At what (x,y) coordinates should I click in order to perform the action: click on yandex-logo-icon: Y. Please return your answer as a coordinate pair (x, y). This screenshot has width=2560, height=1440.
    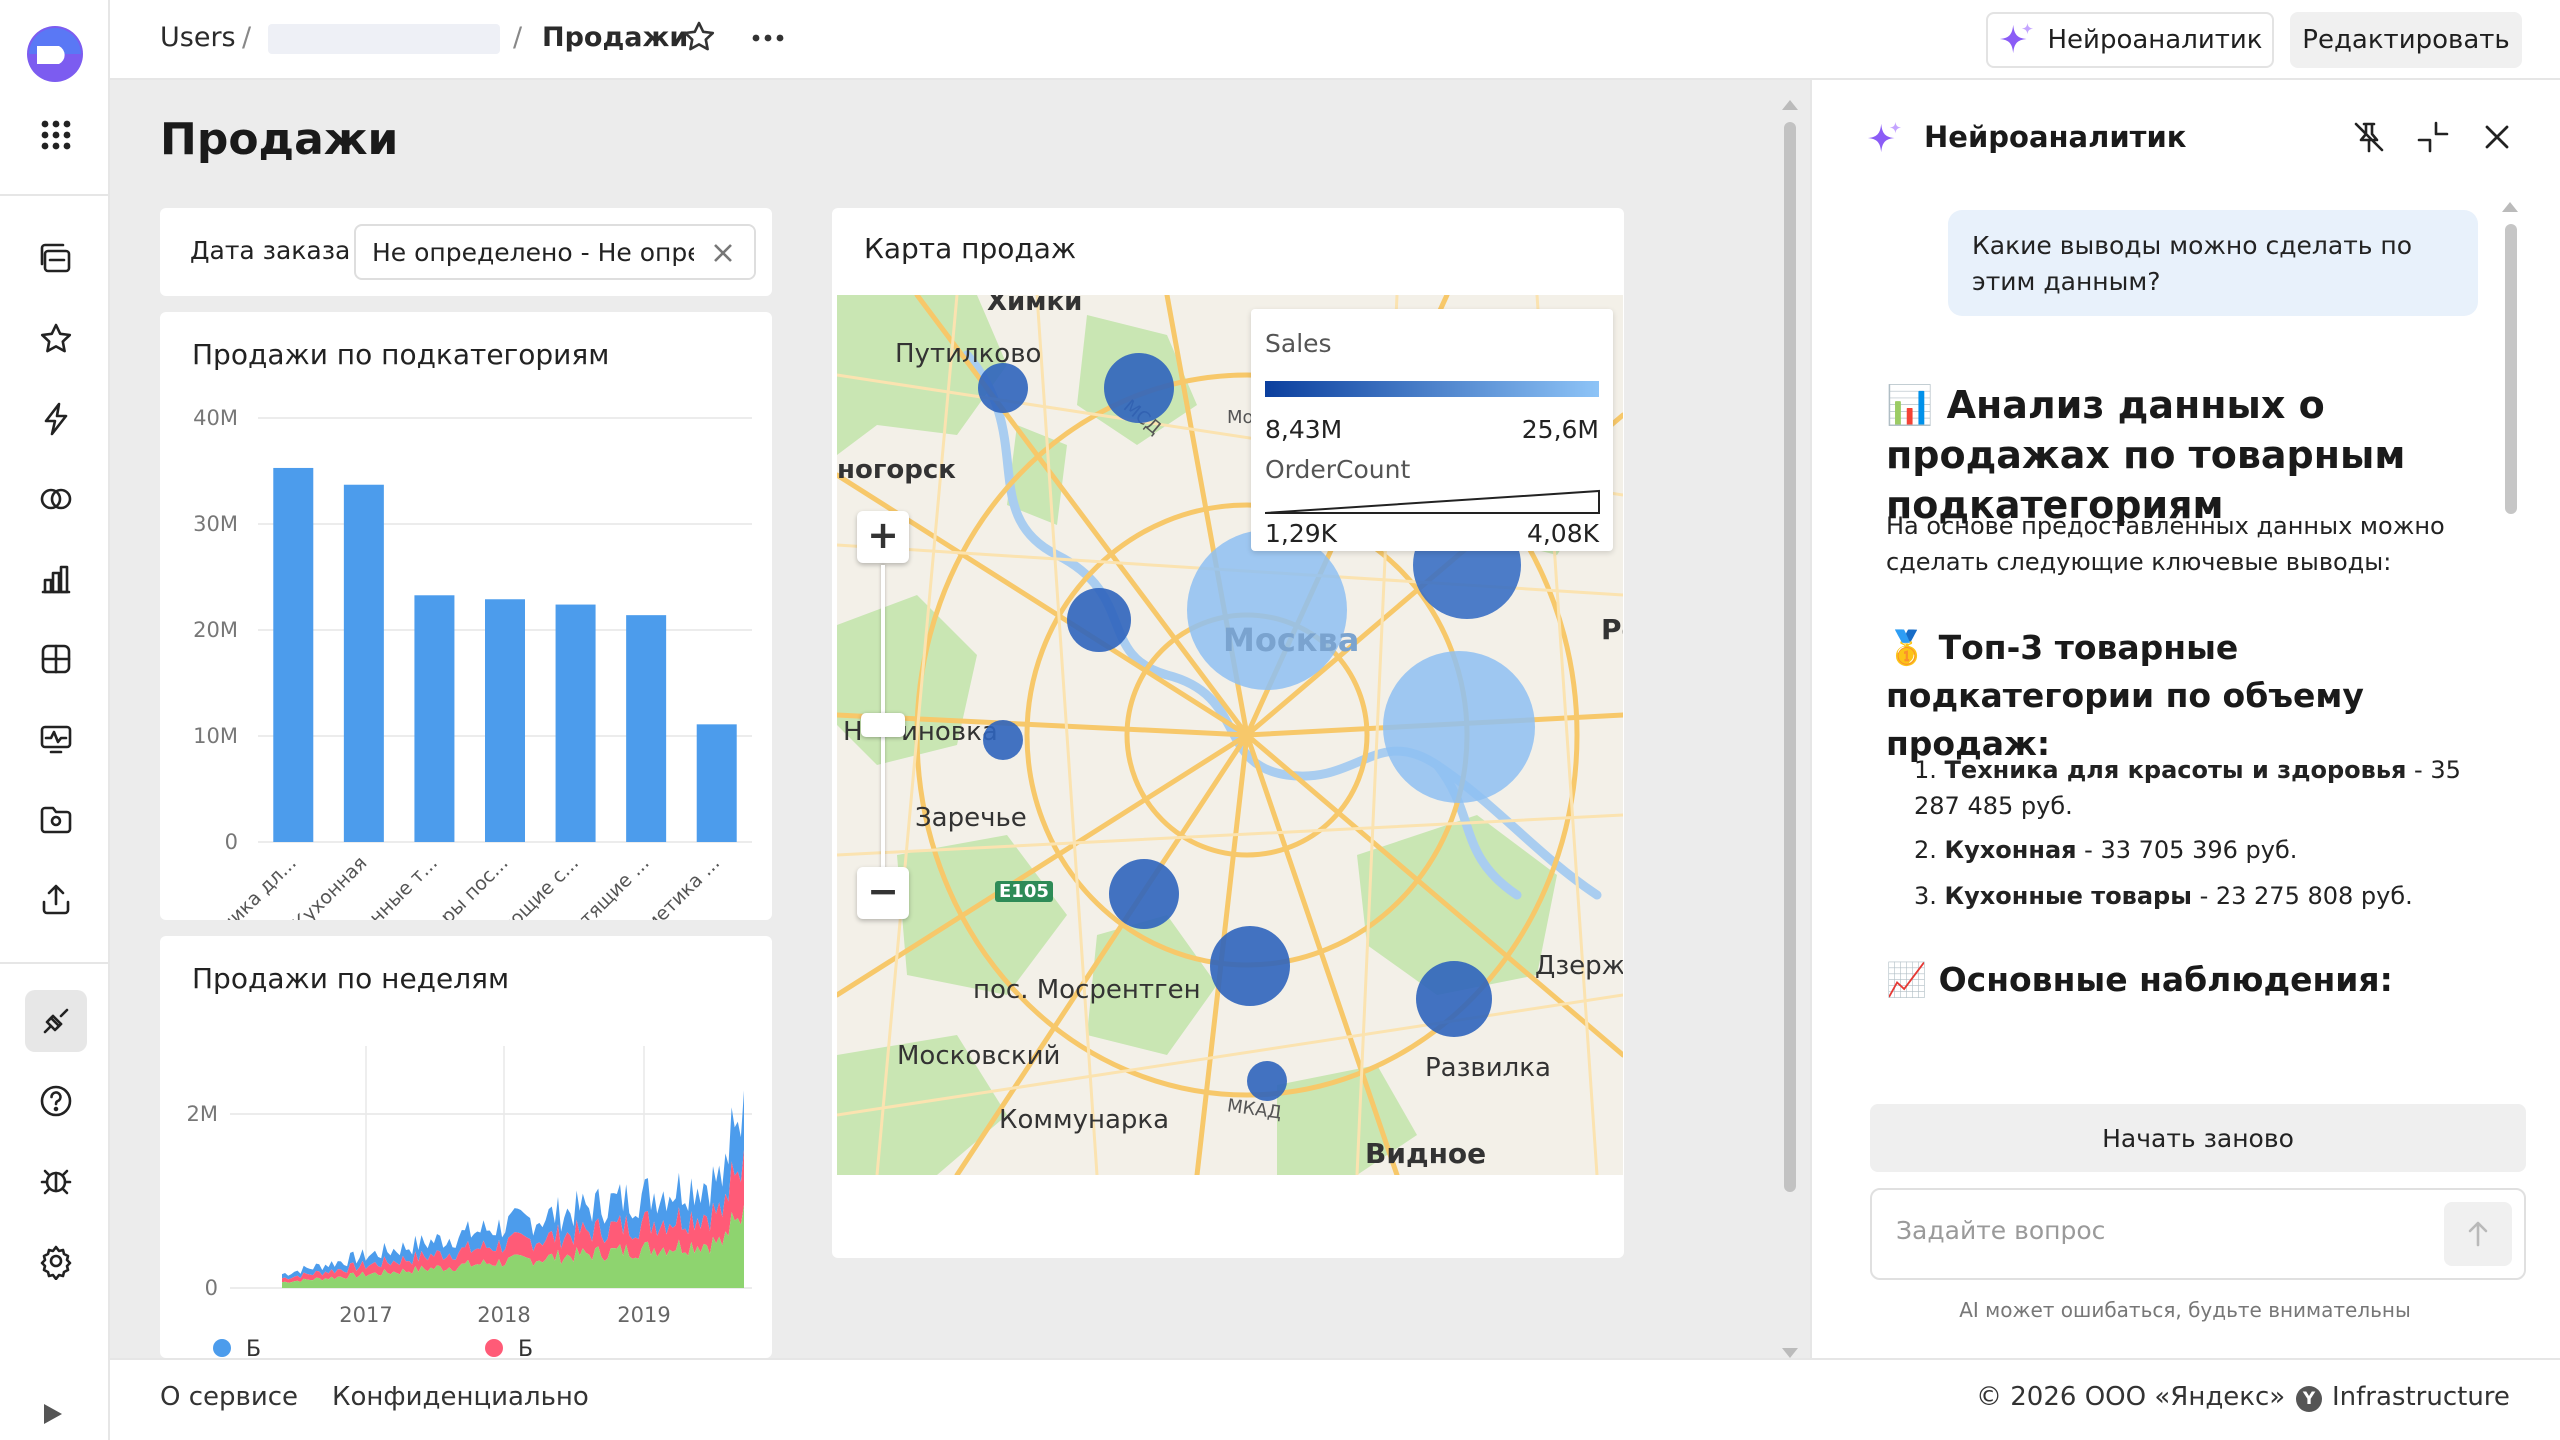
    Looking at the image, I should click on (2309, 1399).